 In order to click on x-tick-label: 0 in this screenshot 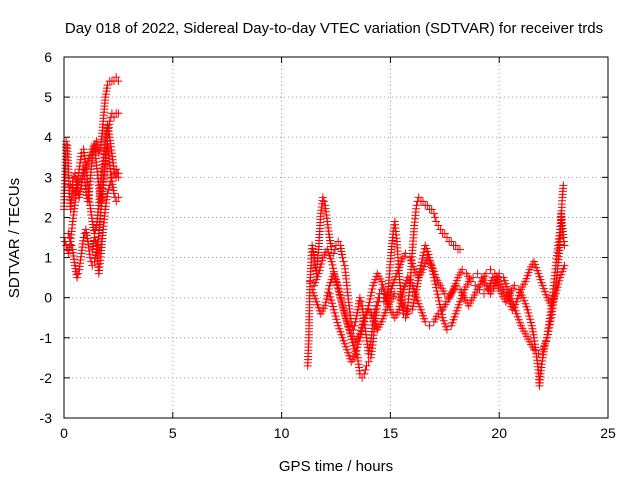, I will do `click(64, 433)`.